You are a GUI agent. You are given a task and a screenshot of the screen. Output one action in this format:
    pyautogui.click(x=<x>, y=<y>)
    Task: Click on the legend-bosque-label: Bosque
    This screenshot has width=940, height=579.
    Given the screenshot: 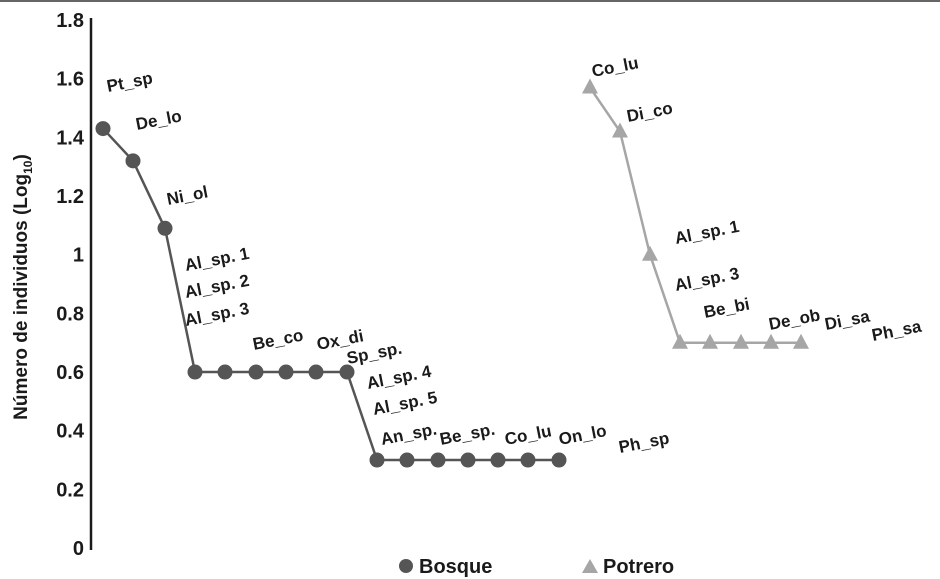 What is the action you would take?
    pyautogui.click(x=455, y=567)
    